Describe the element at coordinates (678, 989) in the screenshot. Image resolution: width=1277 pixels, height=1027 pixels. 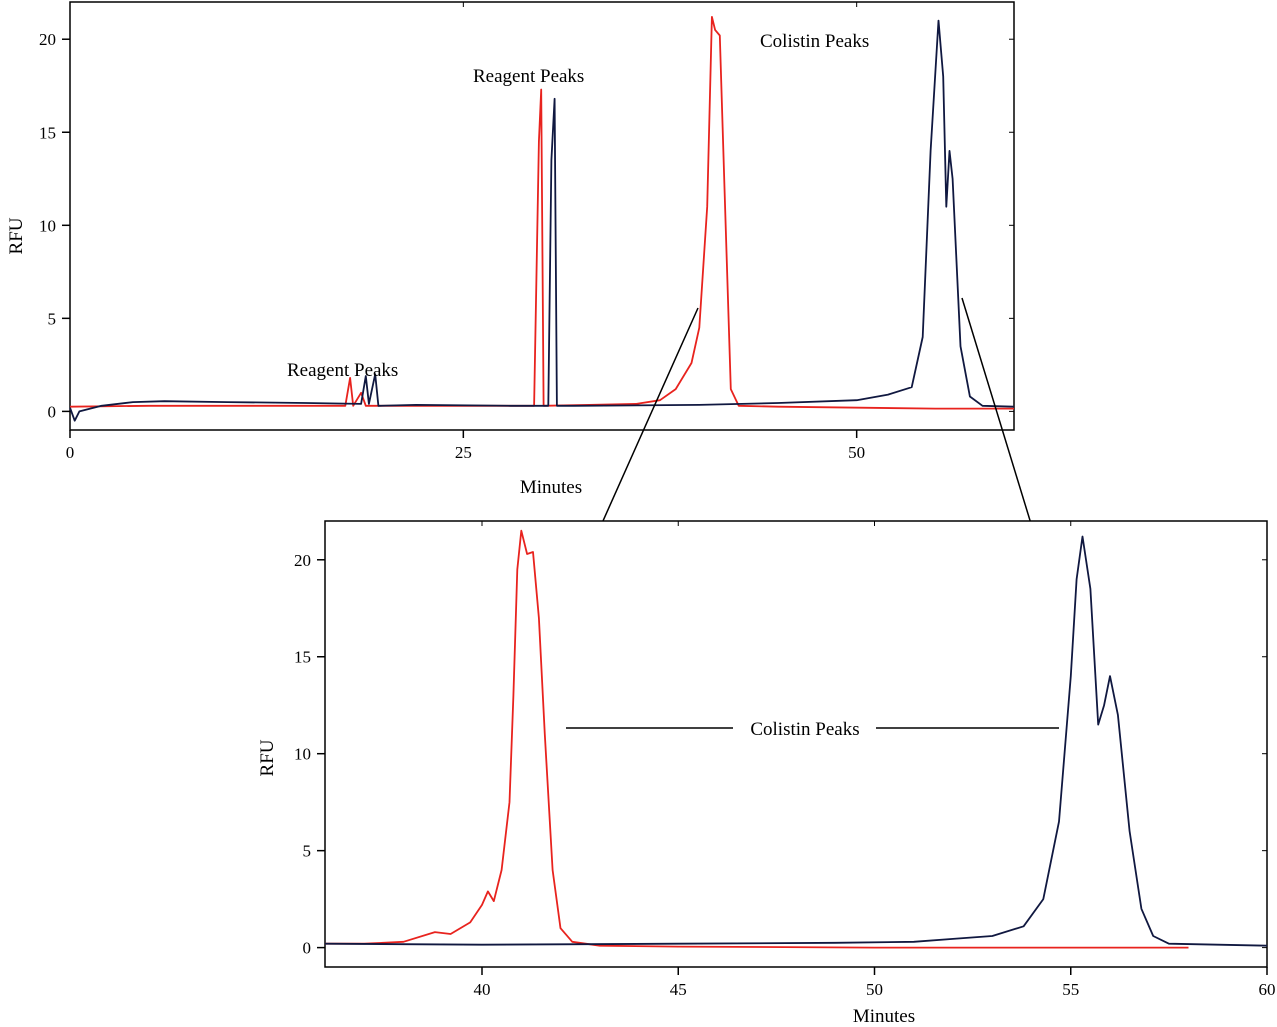
I see `bottom-x-tick-label: 45` at that location.